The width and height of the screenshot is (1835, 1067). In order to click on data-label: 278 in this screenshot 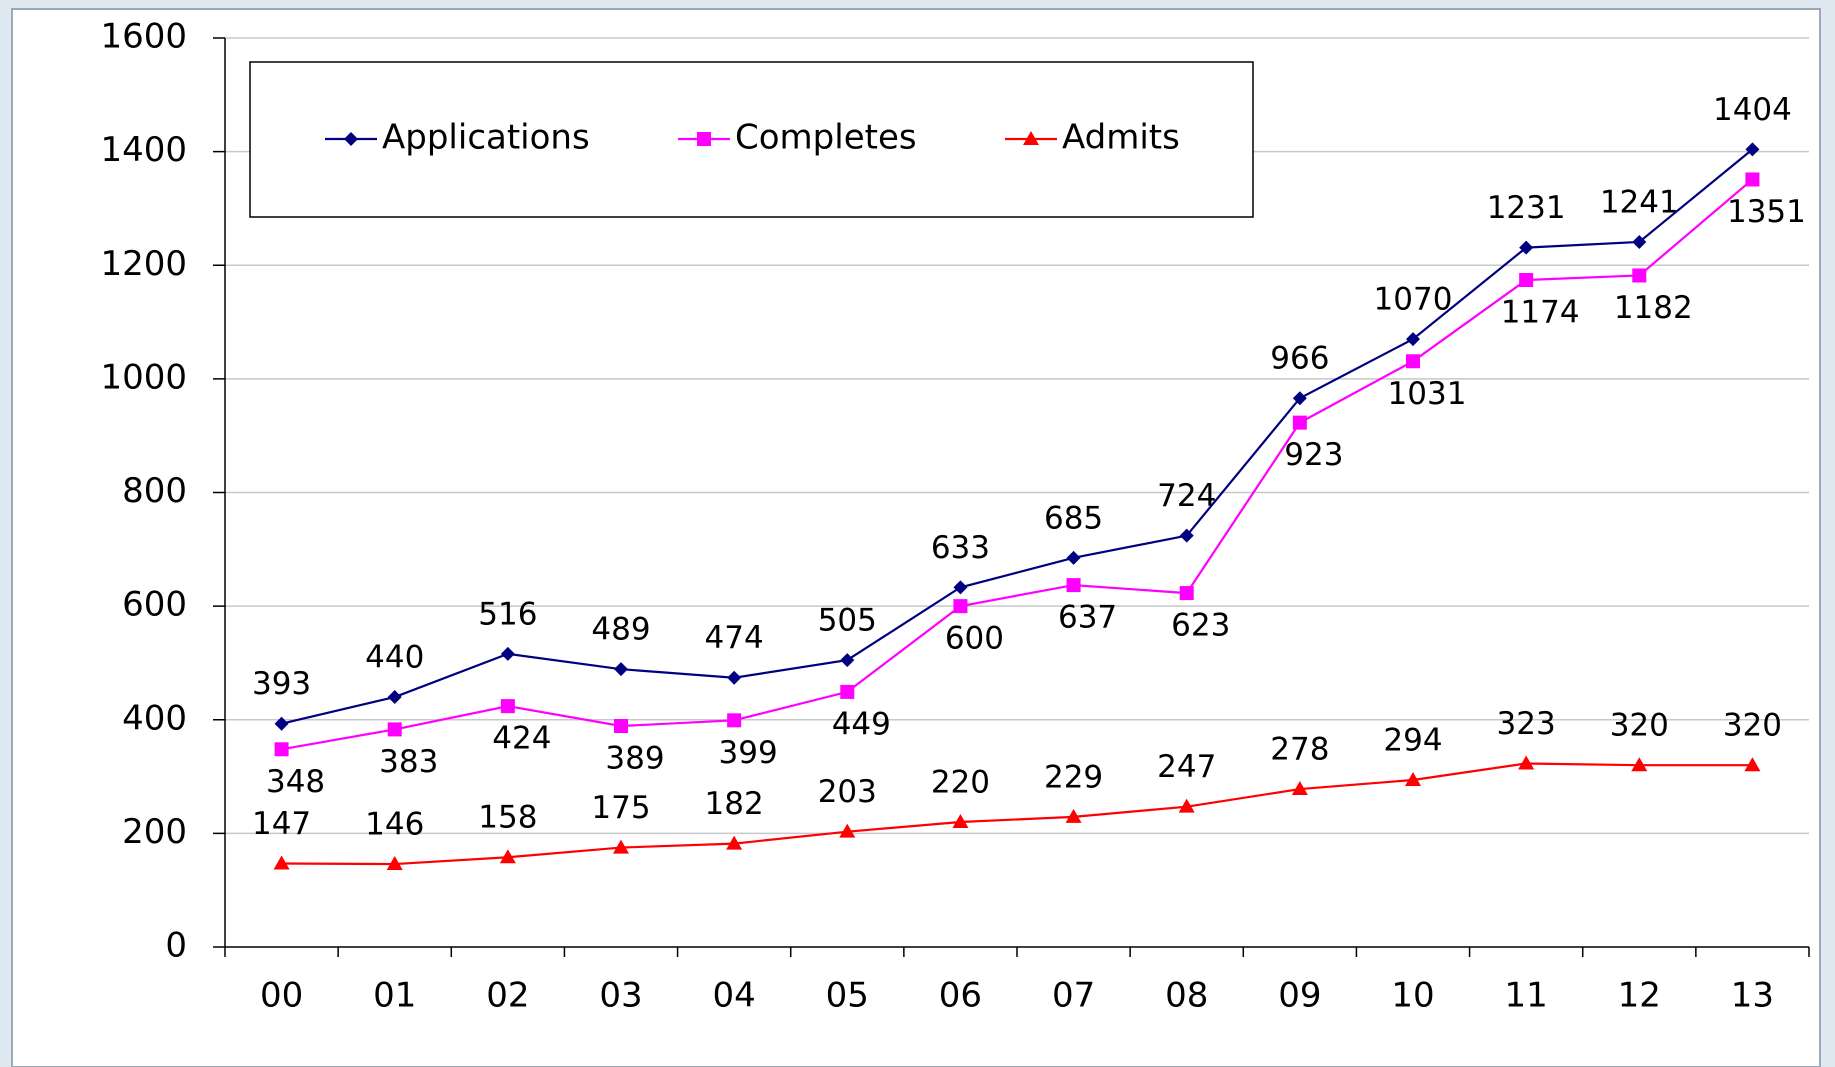, I will do `click(1299, 750)`.